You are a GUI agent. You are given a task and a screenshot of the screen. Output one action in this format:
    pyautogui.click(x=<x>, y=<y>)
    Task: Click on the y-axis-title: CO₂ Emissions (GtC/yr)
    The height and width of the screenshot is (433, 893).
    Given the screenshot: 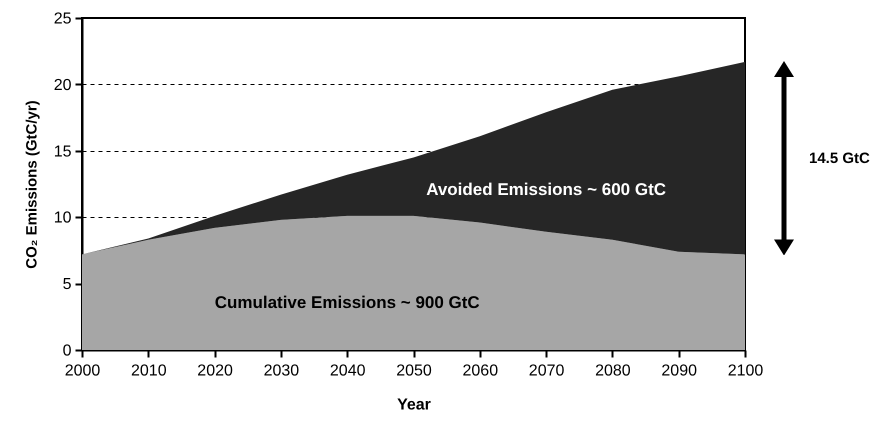 What is the action you would take?
    pyautogui.click(x=32, y=184)
    